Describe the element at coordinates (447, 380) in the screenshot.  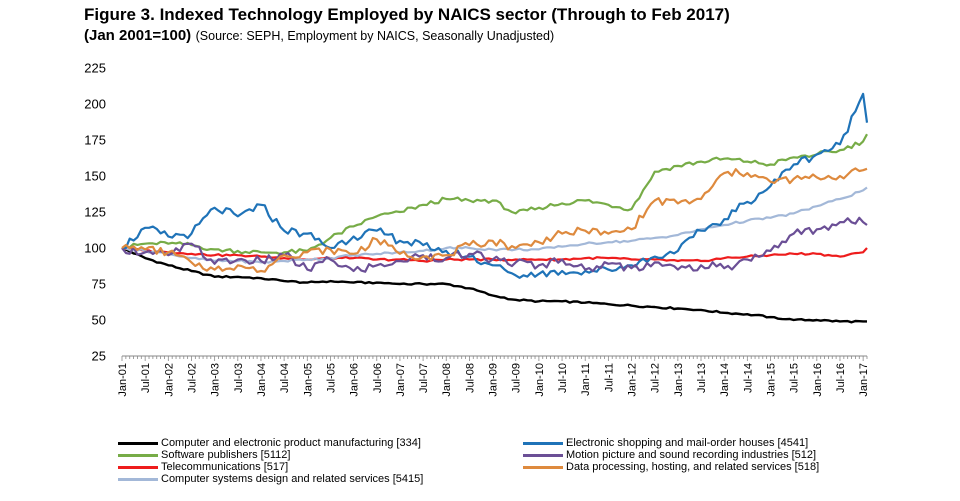
I see `x-tick-label: Jan-08` at that location.